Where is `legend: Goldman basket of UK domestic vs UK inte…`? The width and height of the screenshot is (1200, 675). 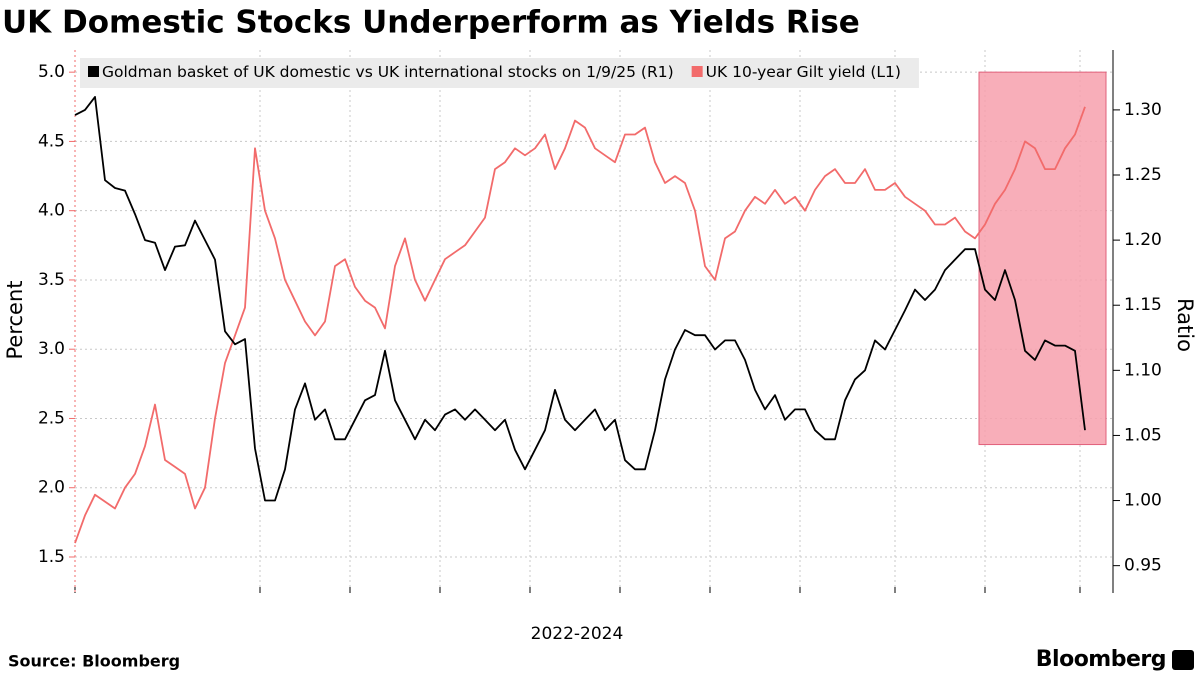
legend: Goldman basket of UK domestic vs UK inte… is located at coordinates (499, 73).